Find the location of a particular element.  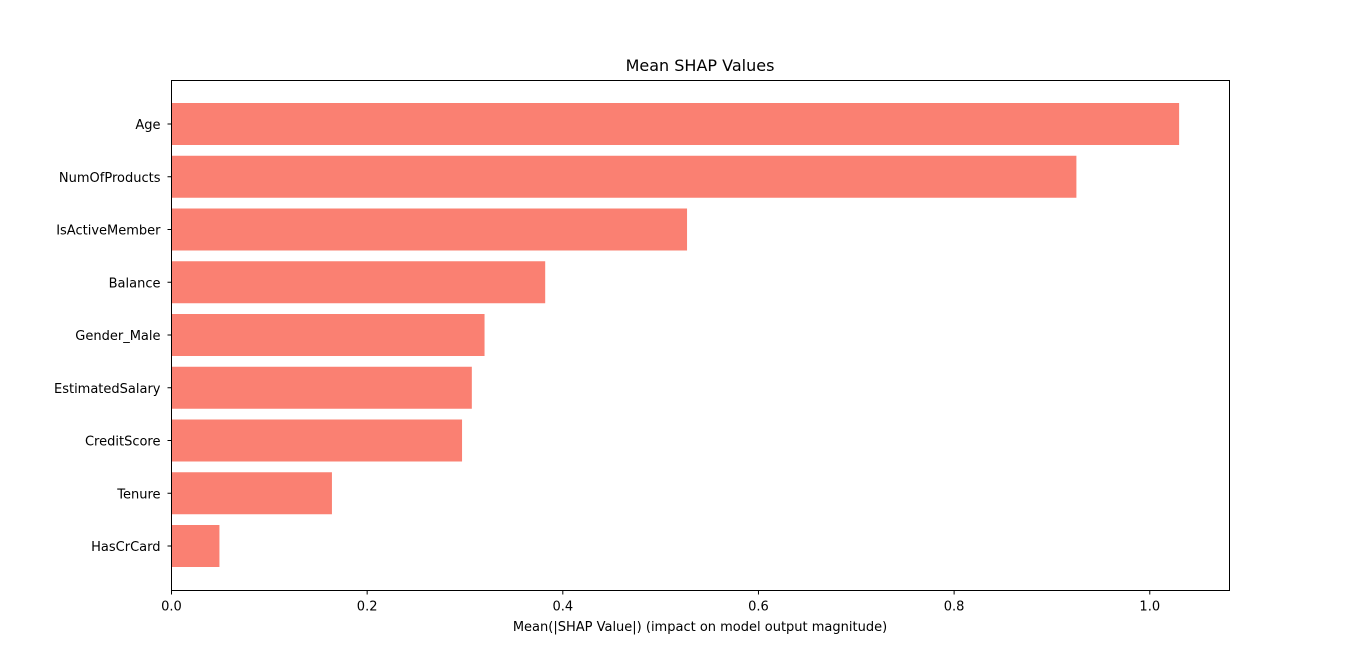

bar-gender-male is located at coordinates (328, 335).